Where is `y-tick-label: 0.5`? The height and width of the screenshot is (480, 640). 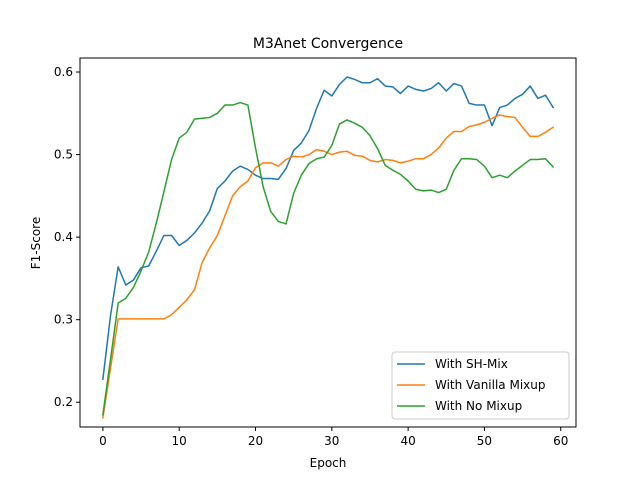
y-tick-label: 0.5 is located at coordinates (63, 155).